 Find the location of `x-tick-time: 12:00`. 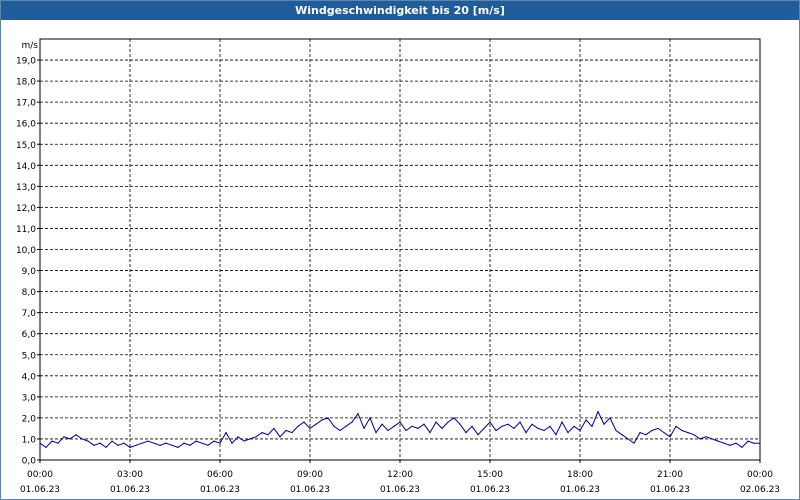

x-tick-time: 12:00 is located at coordinates (400, 475).